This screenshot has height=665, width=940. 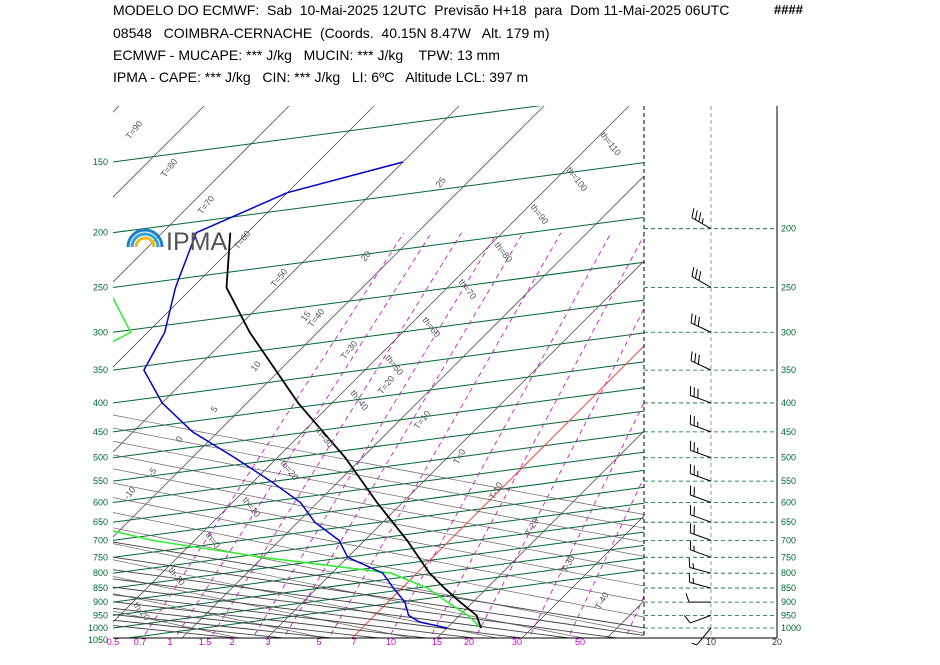 What do you see at coordinates (539, 214) in the screenshot?
I see `curve-label: th=90` at bounding box center [539, 214].